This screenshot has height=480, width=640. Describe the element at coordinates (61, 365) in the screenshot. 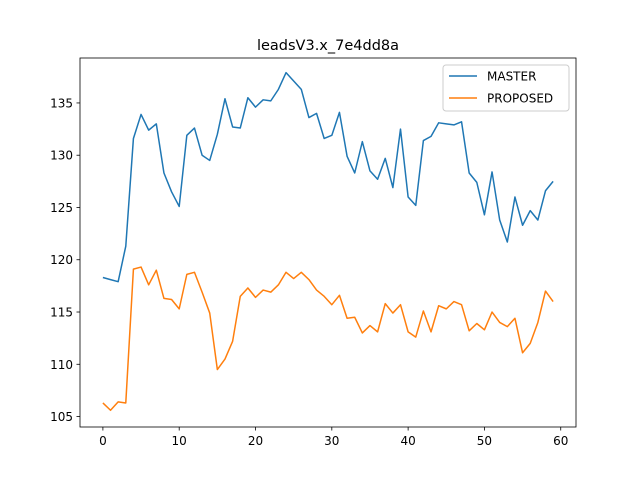

I see `y-tick-label: 110` at that location.